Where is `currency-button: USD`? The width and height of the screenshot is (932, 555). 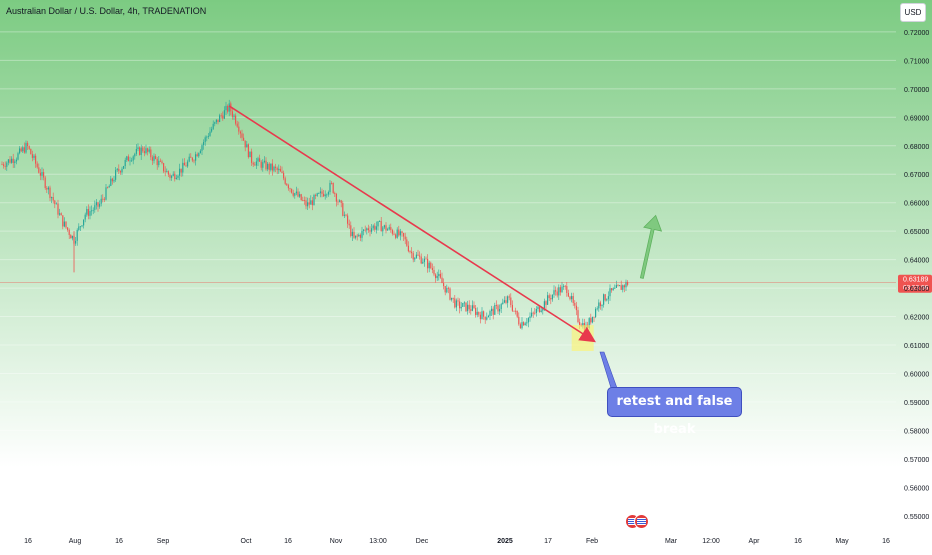 currency-button: USD is located at coordinates (913, 12).